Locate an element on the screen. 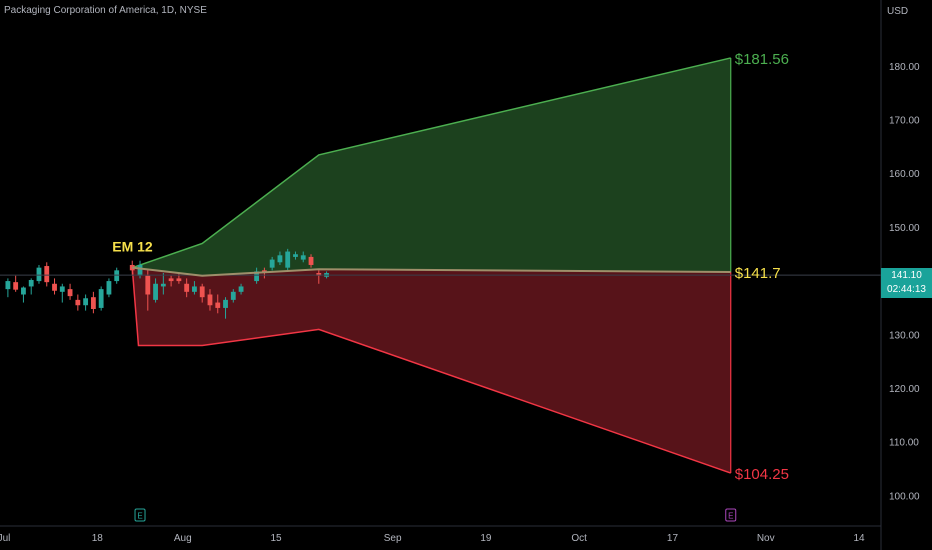 This screenshot has width=932, height=550. x-tick-label: Jul is located at coordinates (5, 538).